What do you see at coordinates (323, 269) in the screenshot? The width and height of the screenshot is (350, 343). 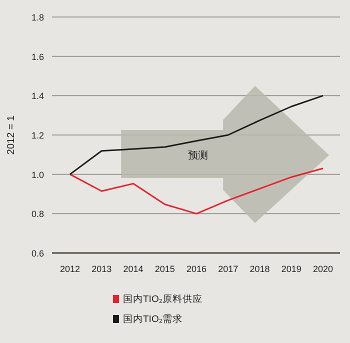 I see `x-tick-label: 2020` at bounding box center [323, 269].